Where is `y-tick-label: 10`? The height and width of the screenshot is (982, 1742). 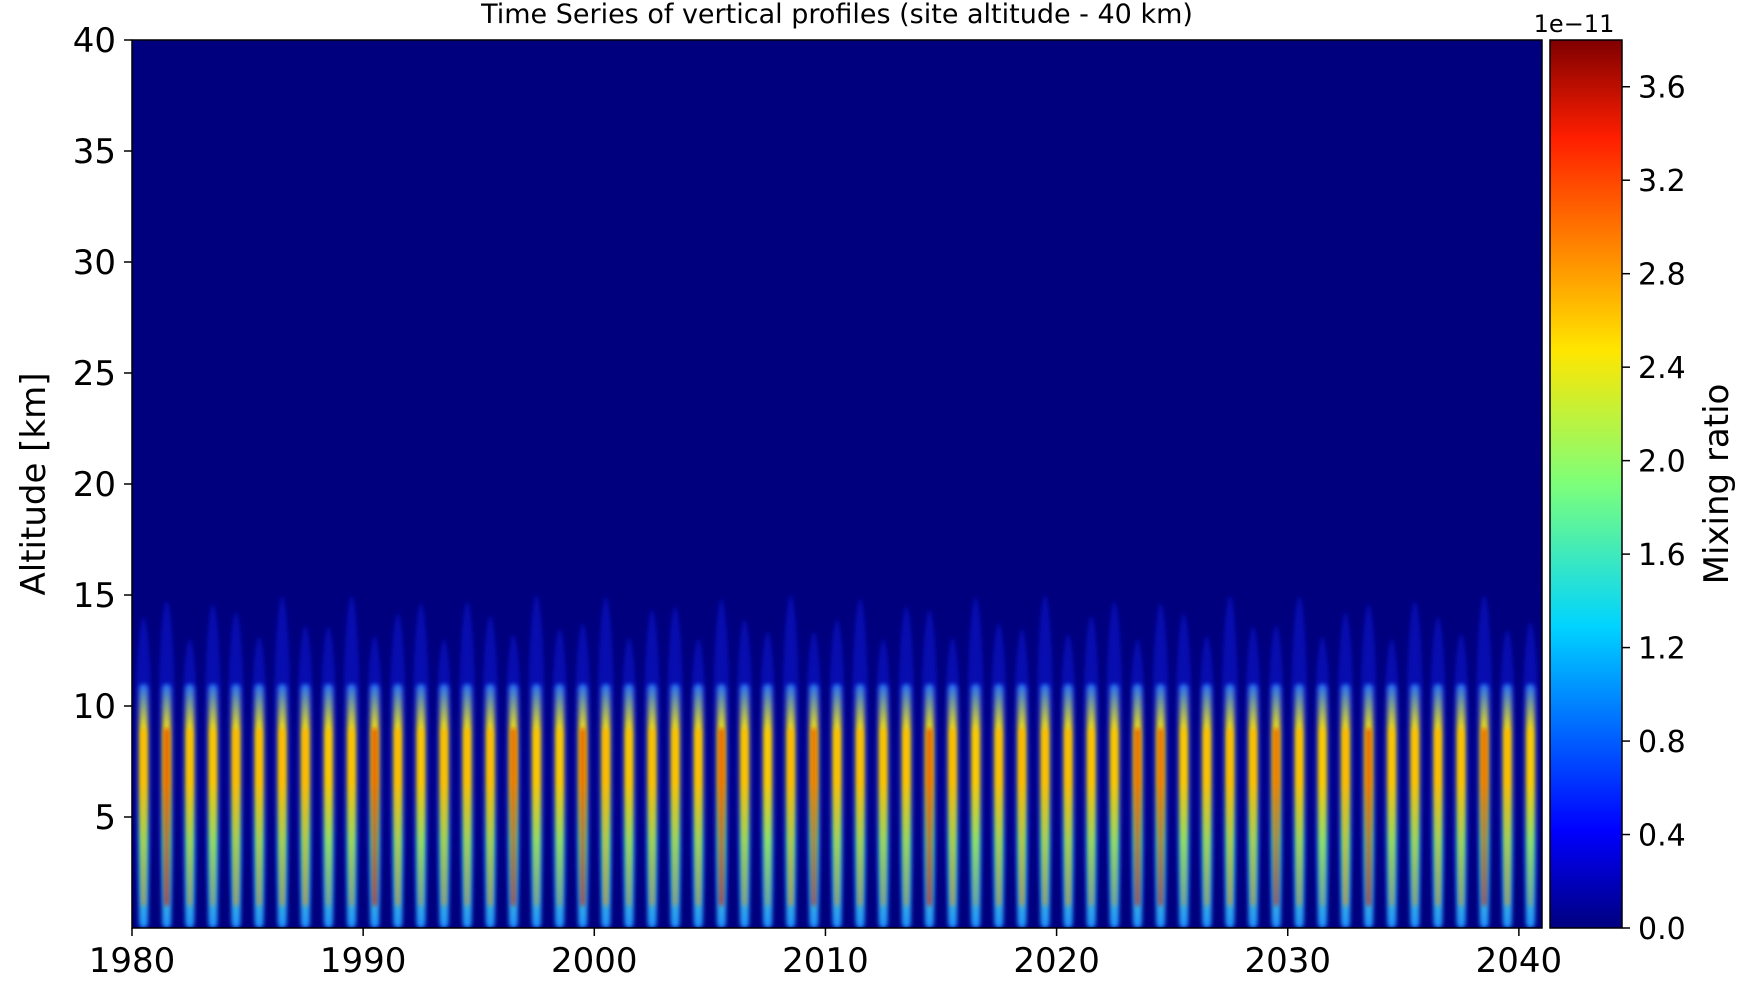
y-tick-label: 10 is located at coordinates (94, 707).